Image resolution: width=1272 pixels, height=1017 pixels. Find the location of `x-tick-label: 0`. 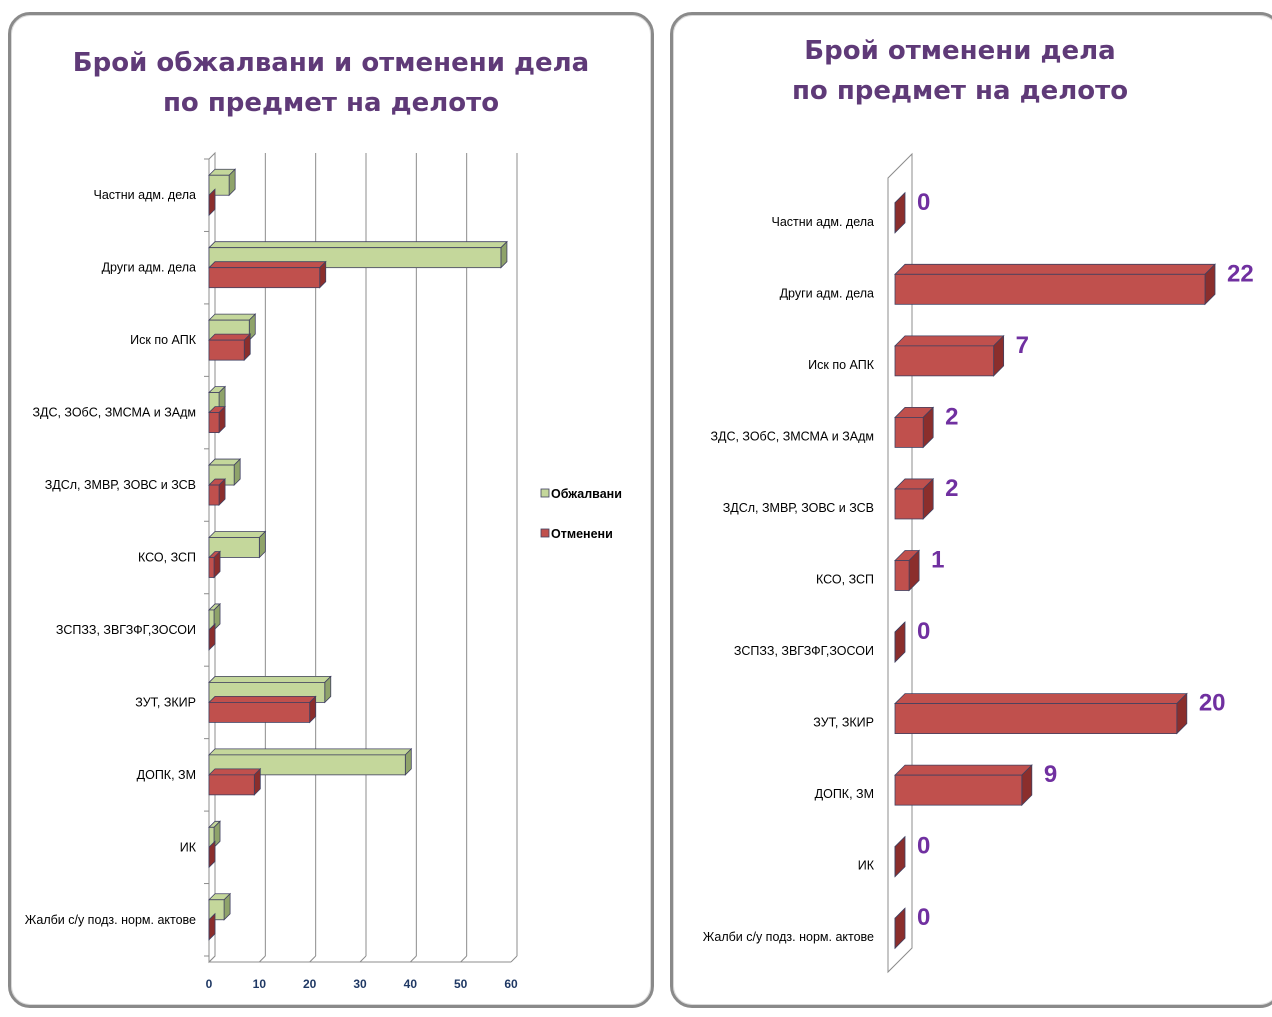

x-tick-label: 0 is located at coordinates (209, 984).